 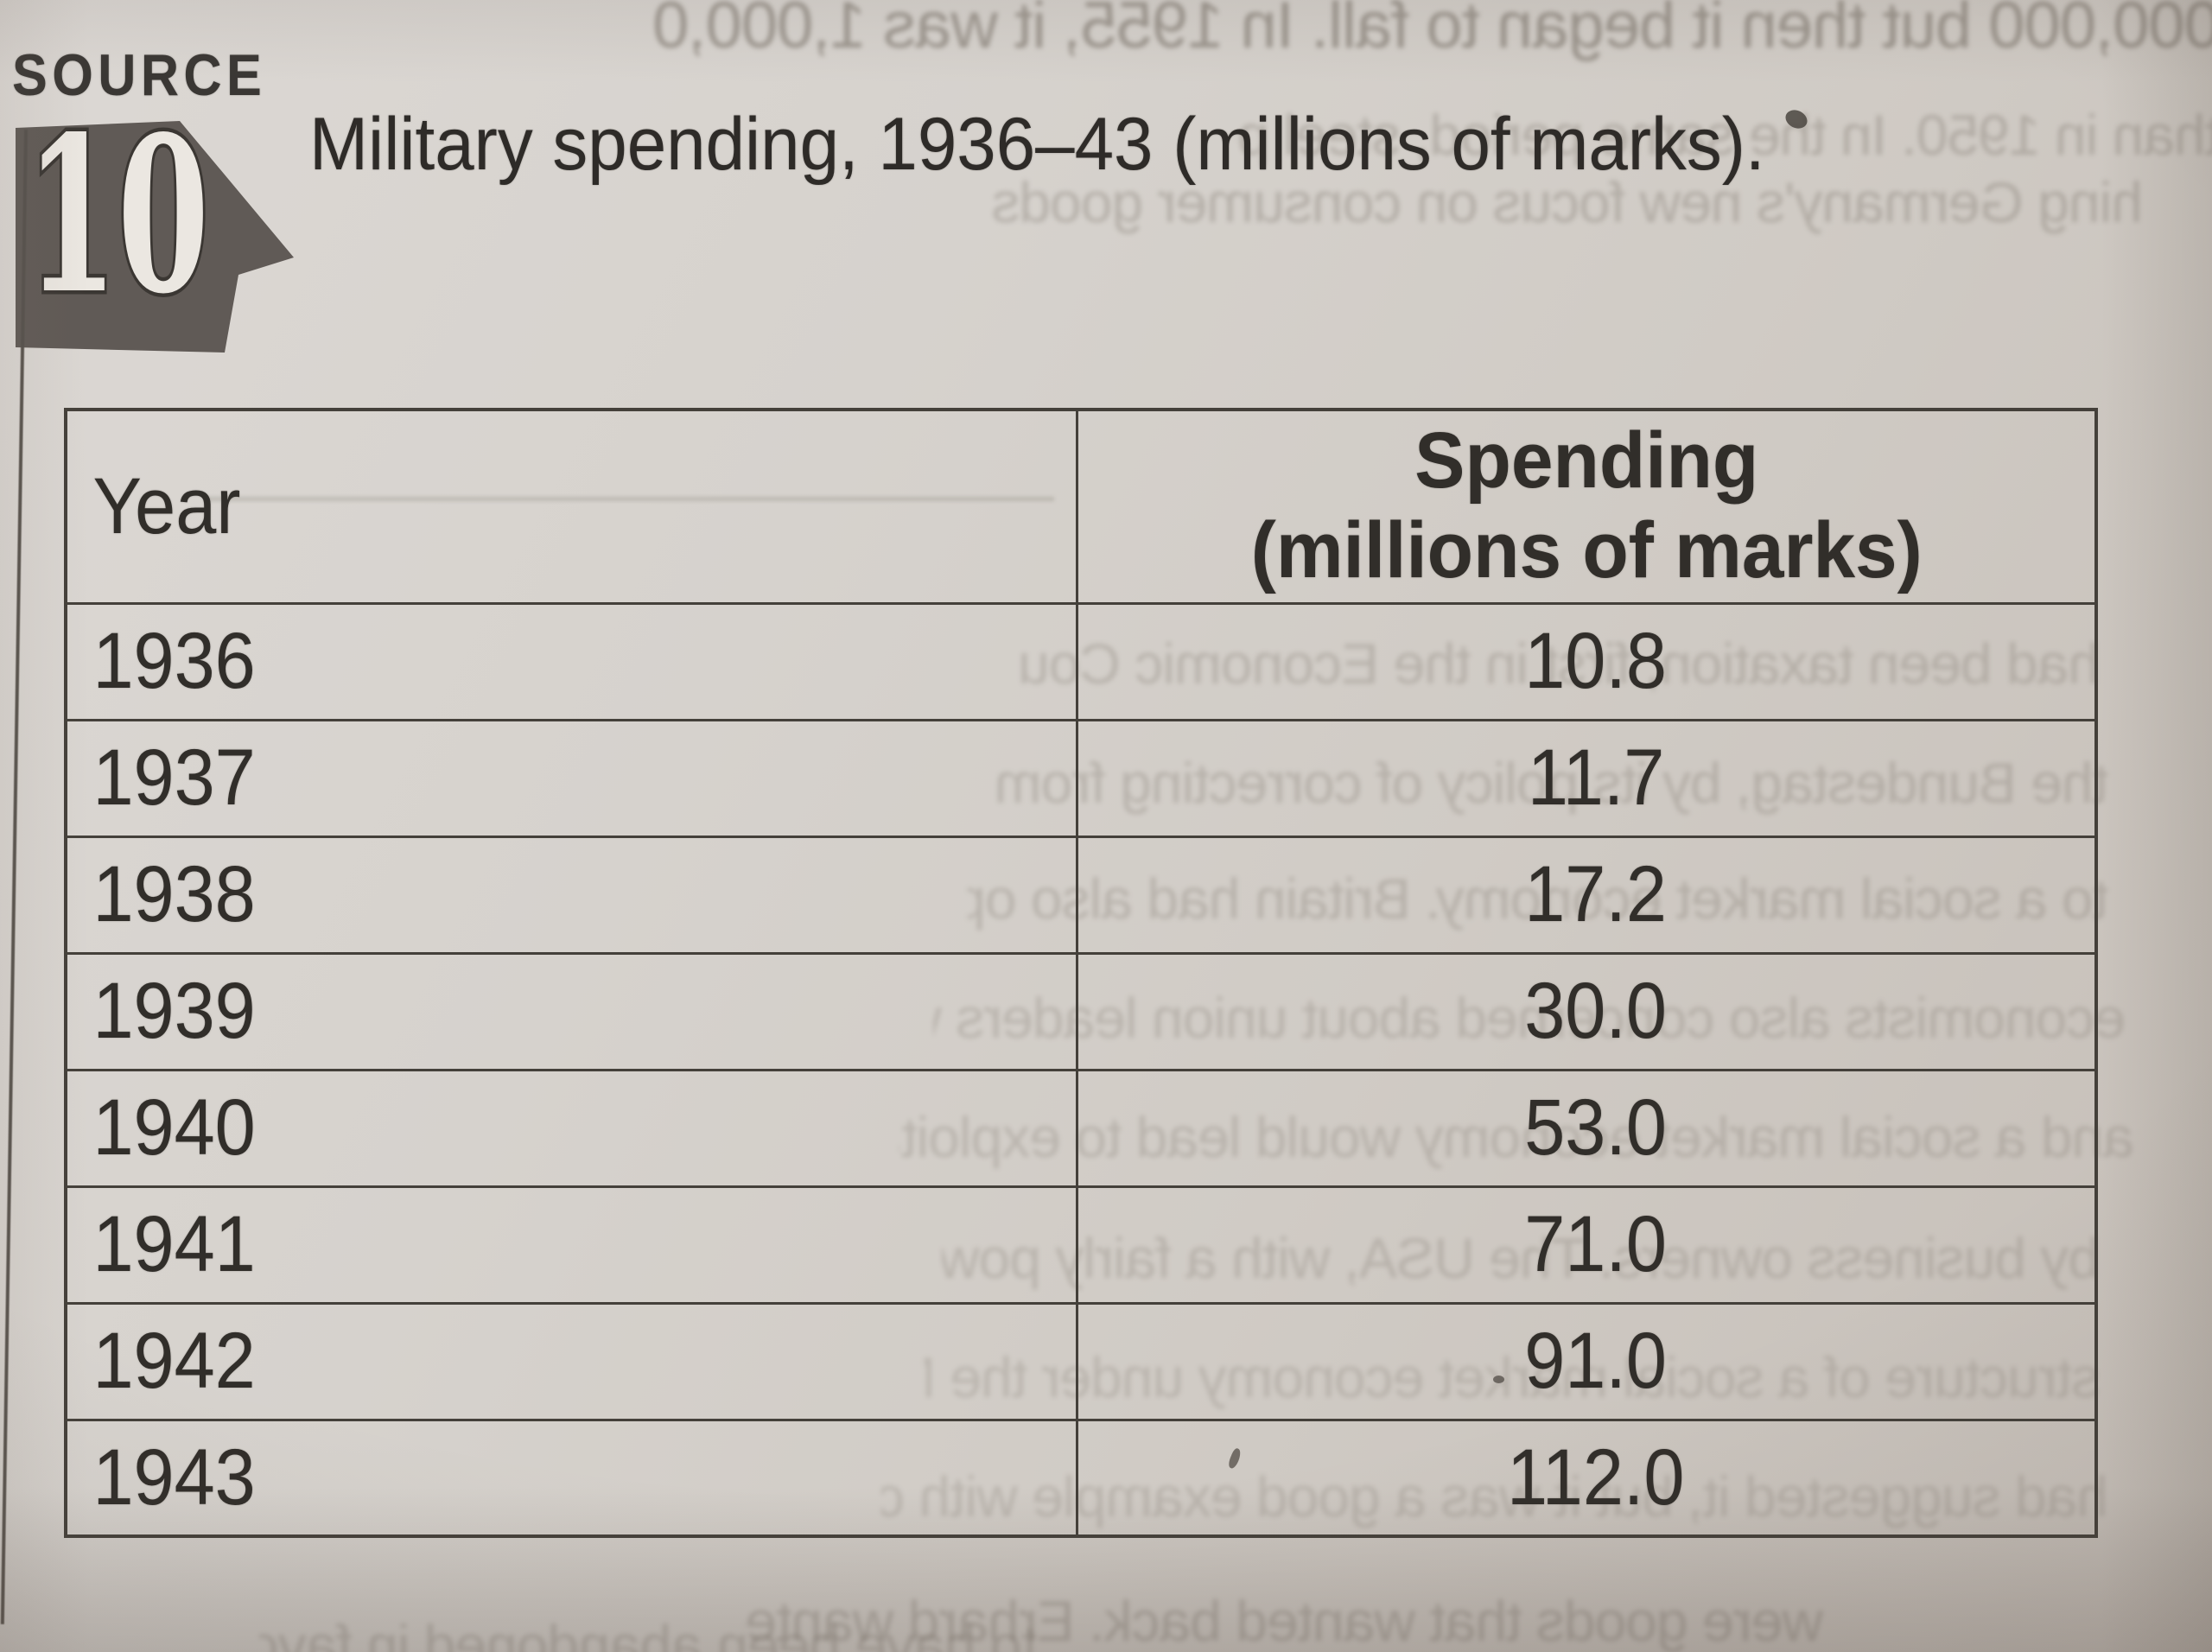 What do you see at coordinates (1586, 507) in the screenshot?
I see `column-header-spending: Spending (millions of marks)` at bounding box center [1586, 507].